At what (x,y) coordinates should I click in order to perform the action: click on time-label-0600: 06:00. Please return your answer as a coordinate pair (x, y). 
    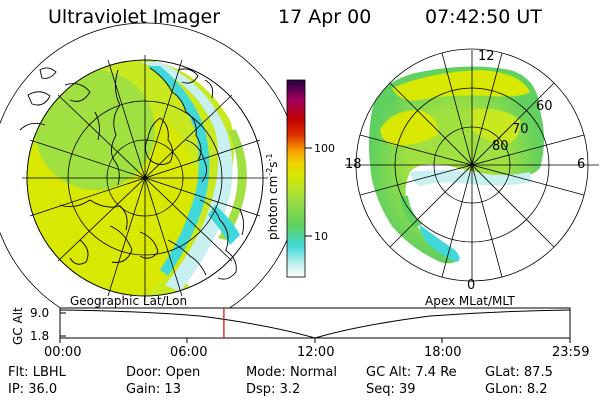
    Looking at the image, I should click on (189, 352).